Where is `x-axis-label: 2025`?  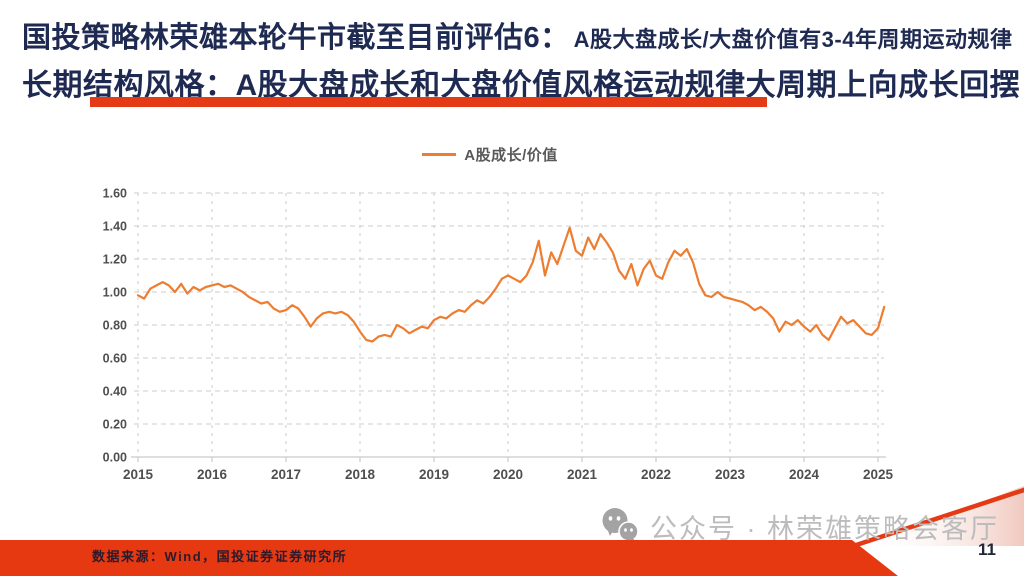 x-axis-label: 2025 is located at coordinates (878, 474).